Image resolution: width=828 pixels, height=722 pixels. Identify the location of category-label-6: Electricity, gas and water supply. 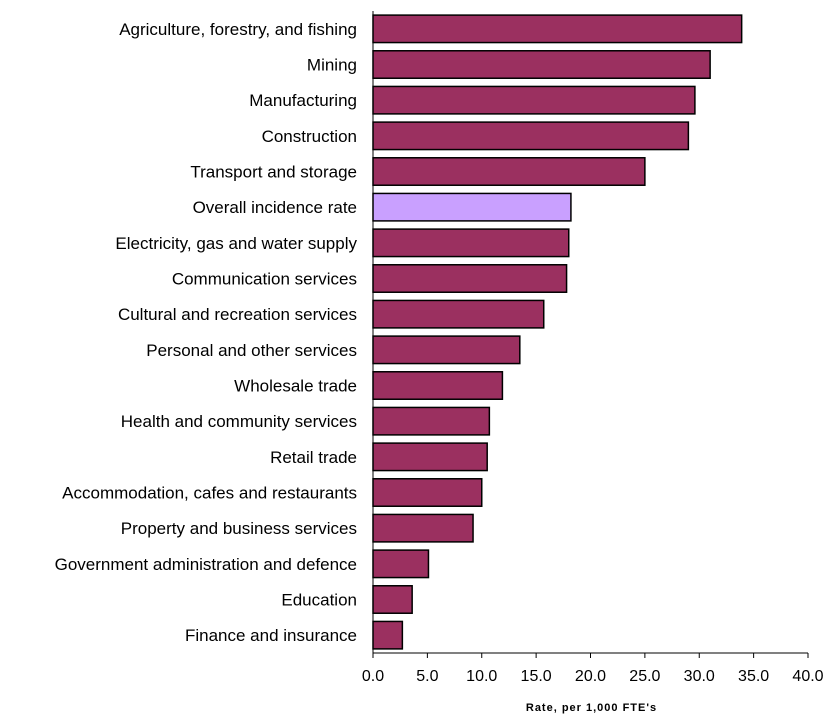
(236, 243).